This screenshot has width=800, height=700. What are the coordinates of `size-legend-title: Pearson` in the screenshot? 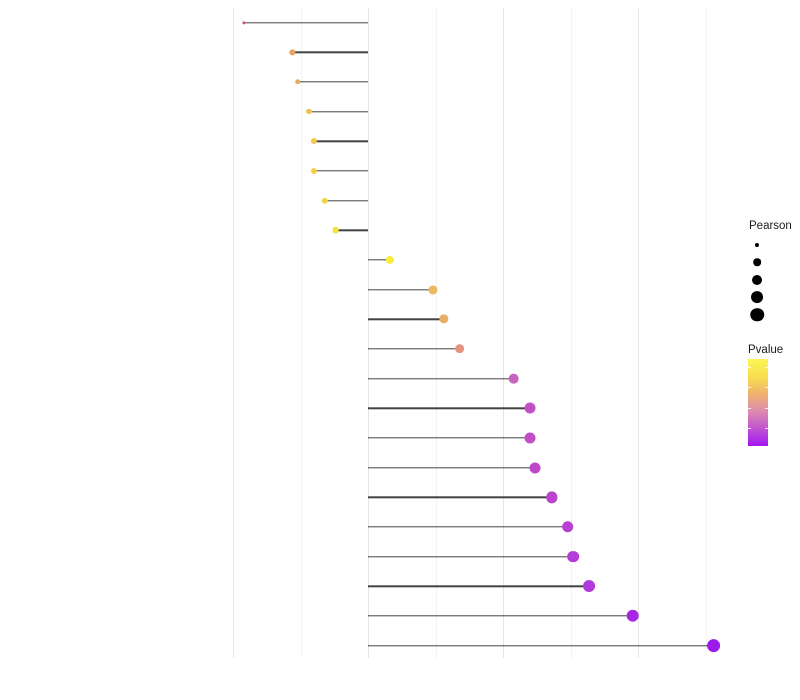 It's located at (770, 226).